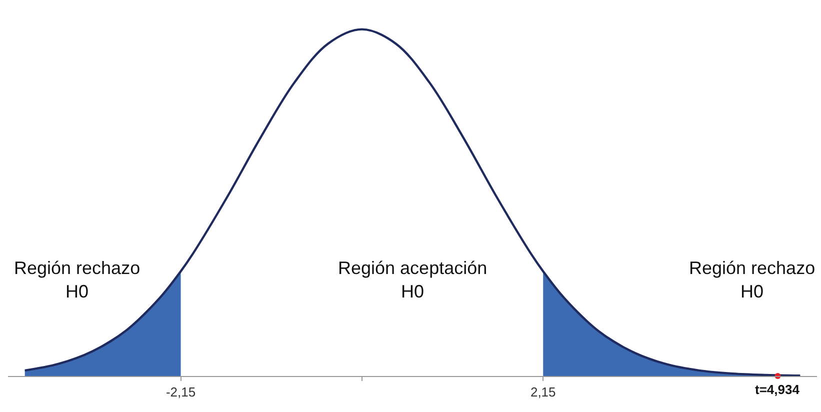  What do you see at coordinates (777, 389) in the screenshot?
I see `annotation: t=4,934` at bounding box center [777, 389].